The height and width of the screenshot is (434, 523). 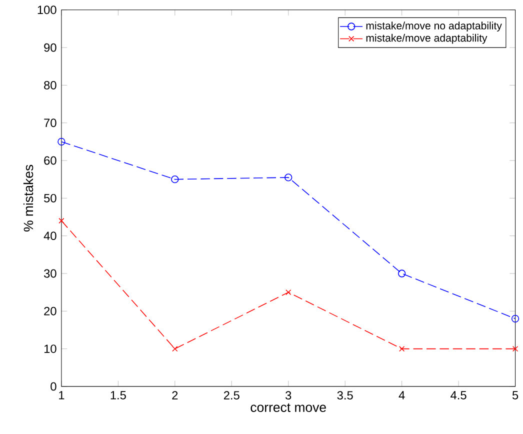 I want to click on y-tick-label: 0, so click(x=53, y=386).